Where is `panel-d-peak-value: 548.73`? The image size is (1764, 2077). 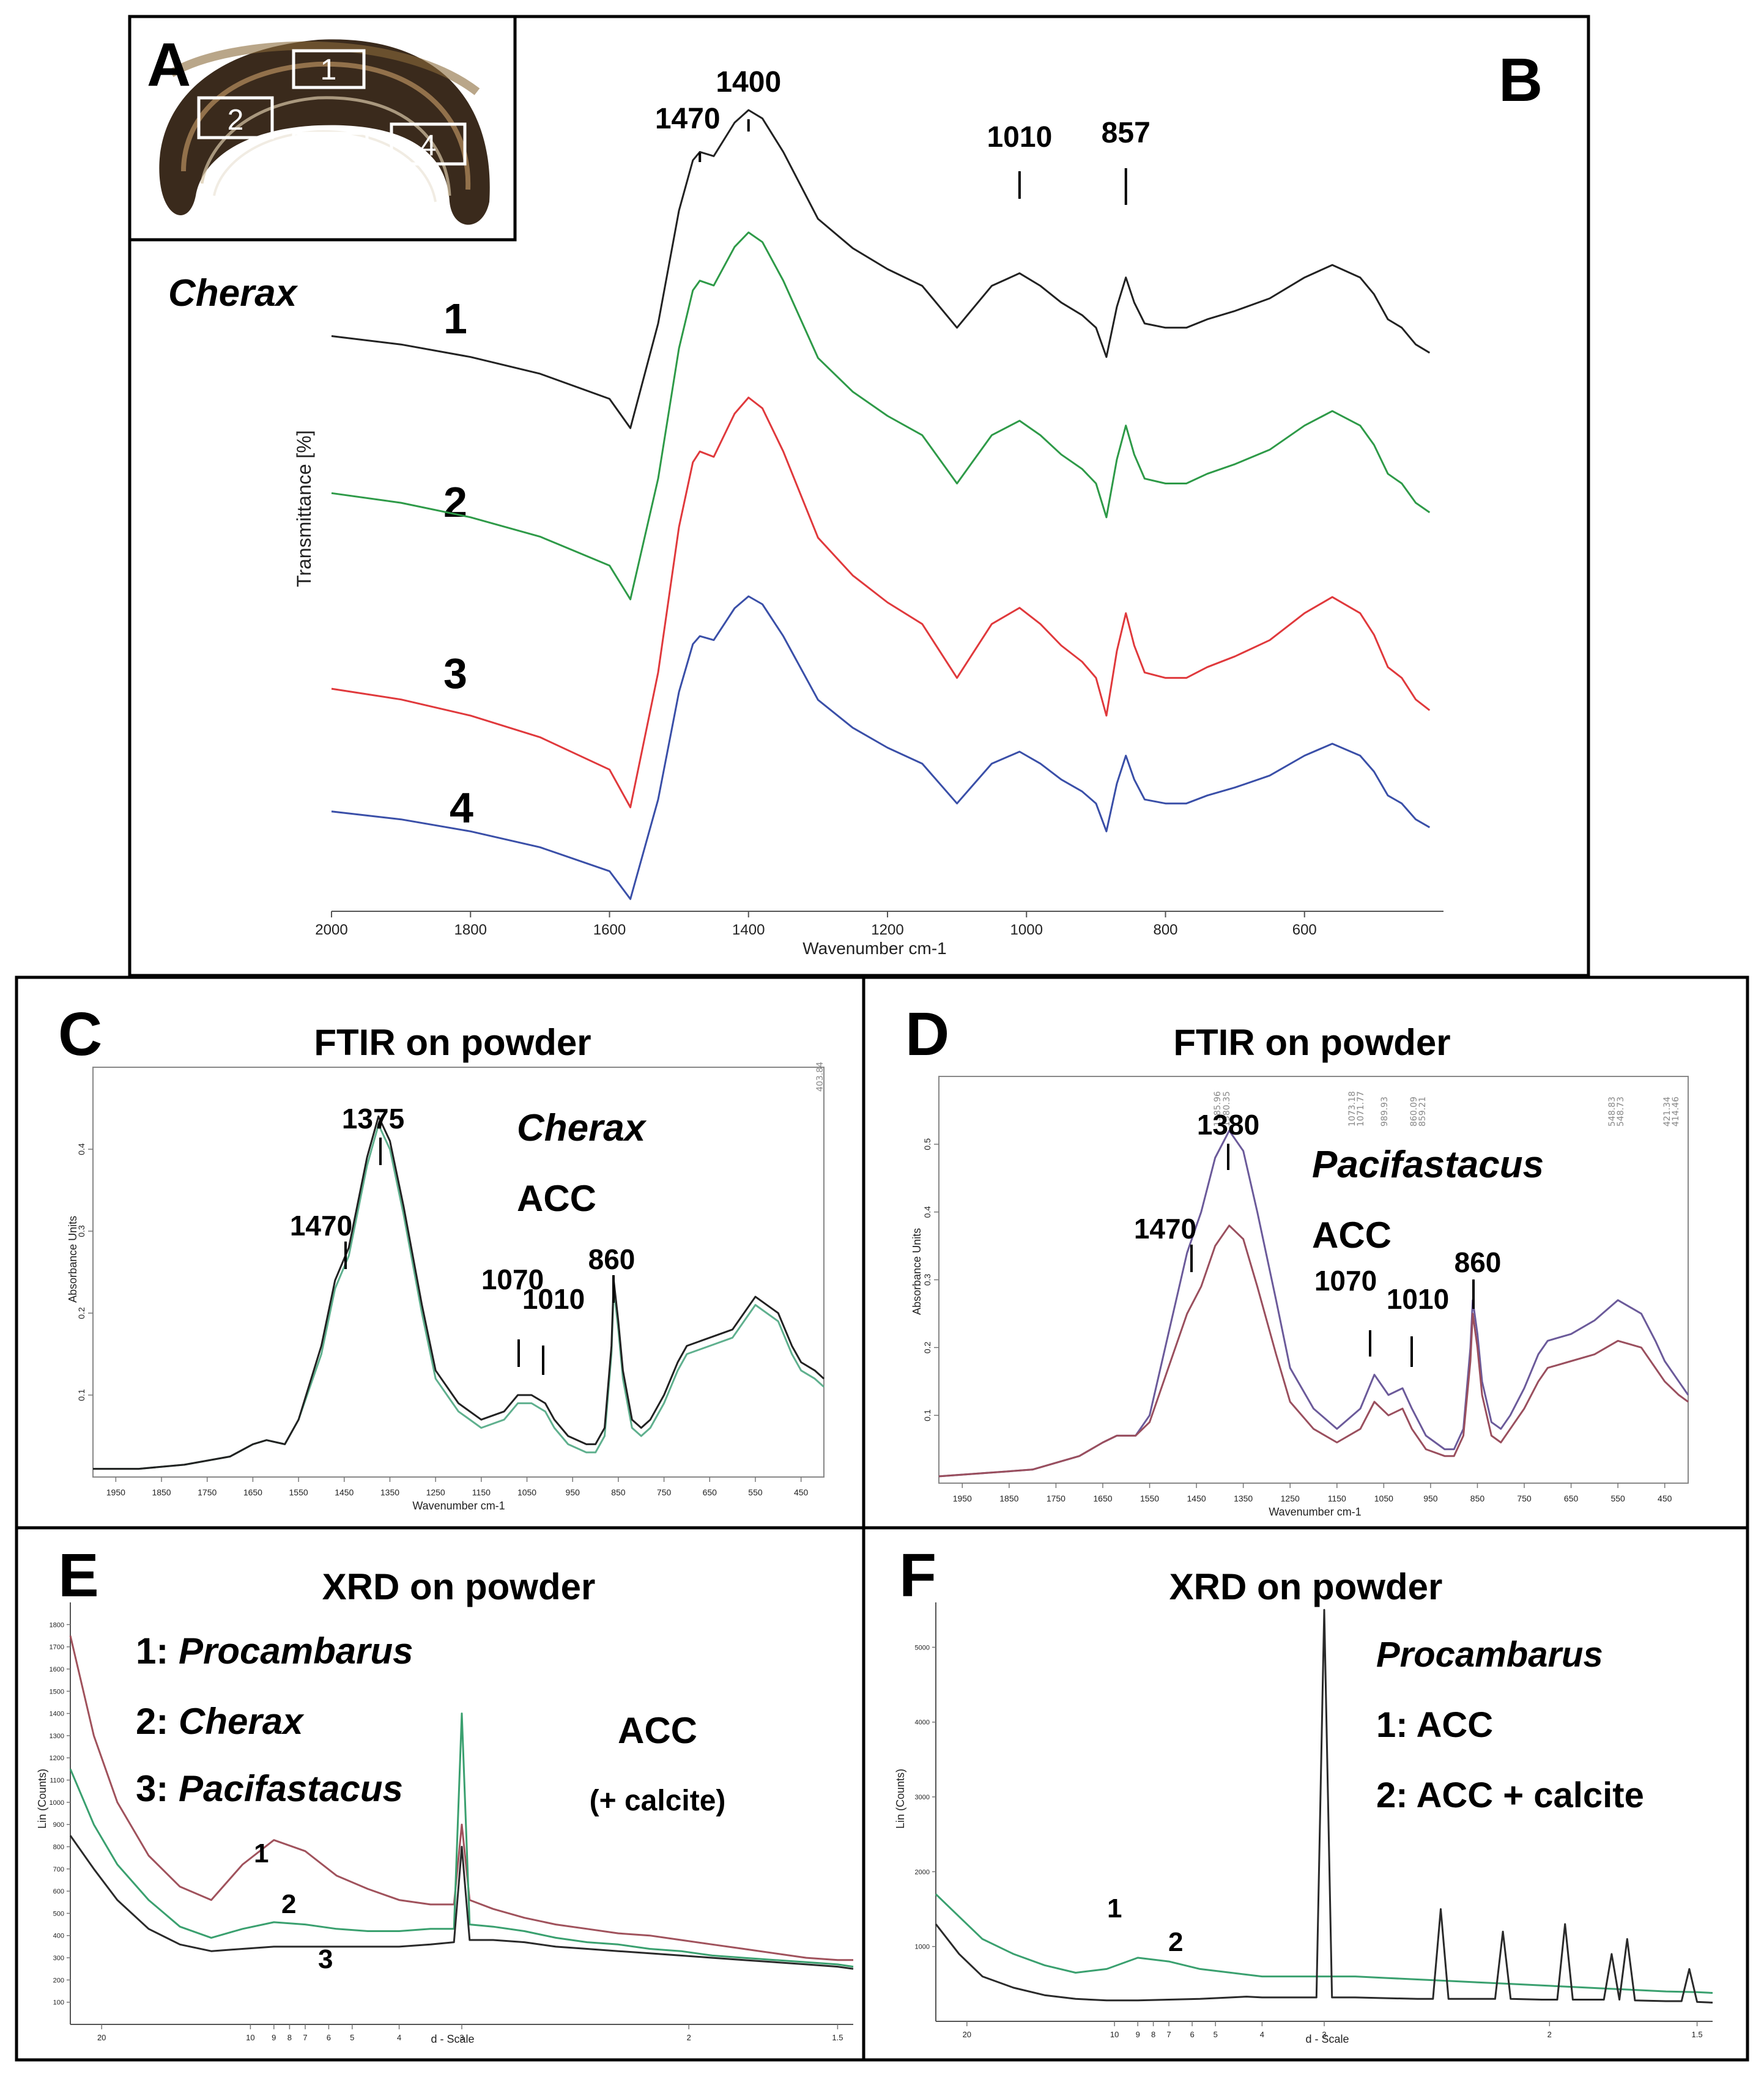
panel-d-peak-value: 548.73 is located at coordinates (1621, 1112).